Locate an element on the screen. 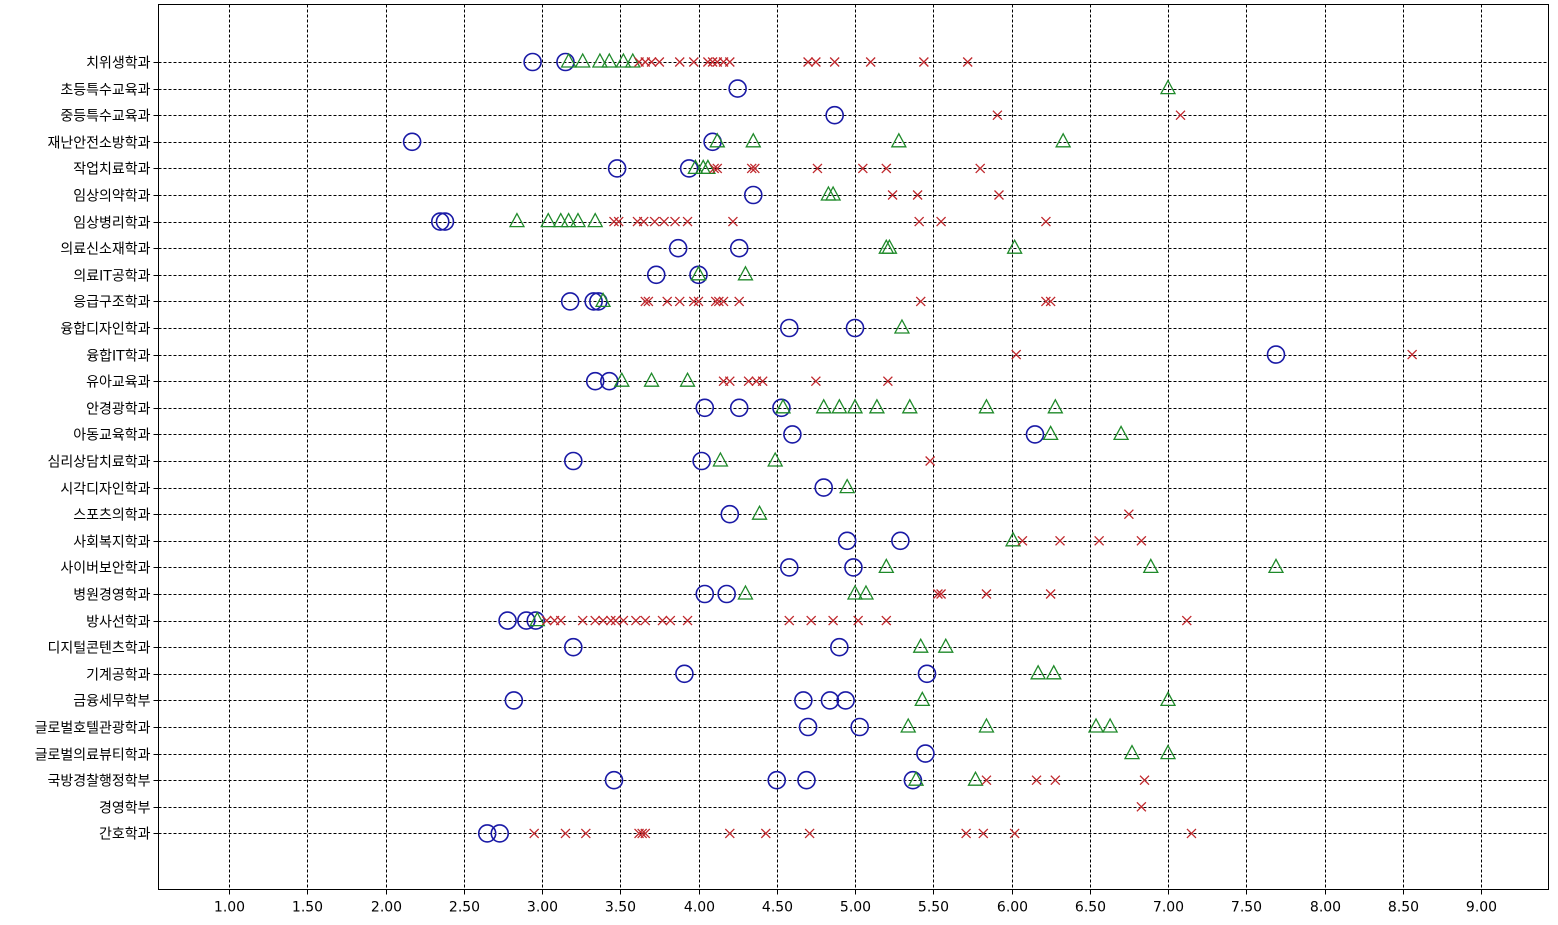 This screenshot has width=1558, height=925. category-label: 중등특수교육과 is located at coordinates (105, 117).